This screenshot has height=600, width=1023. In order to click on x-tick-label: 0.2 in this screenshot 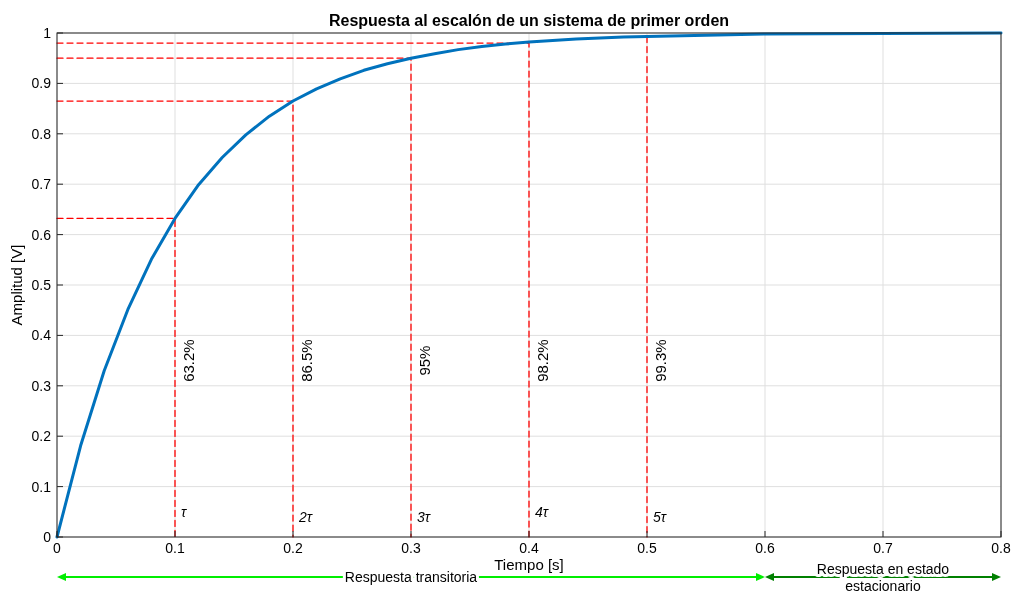, I will do `click(293, 548)`.